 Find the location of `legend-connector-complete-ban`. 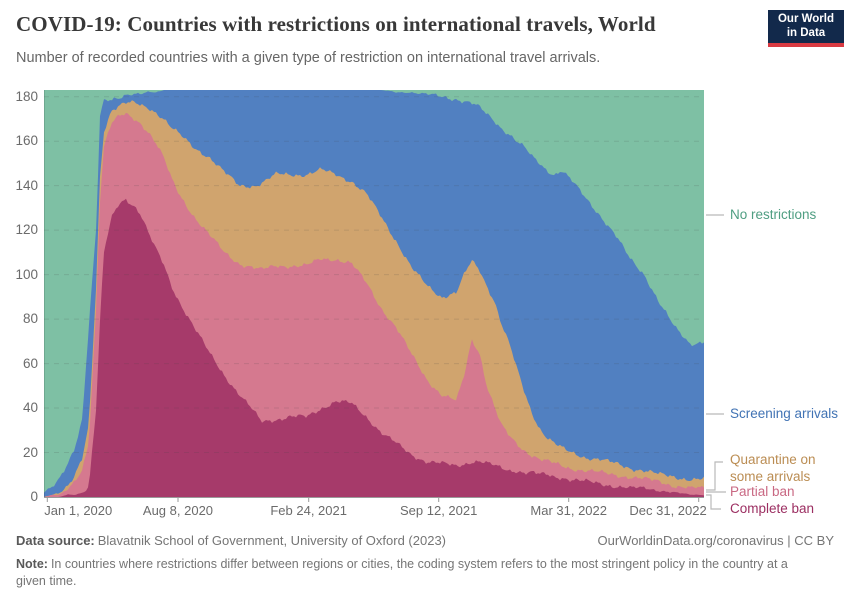

legend-connector-complete-ban is located at coordinates (713, 502).